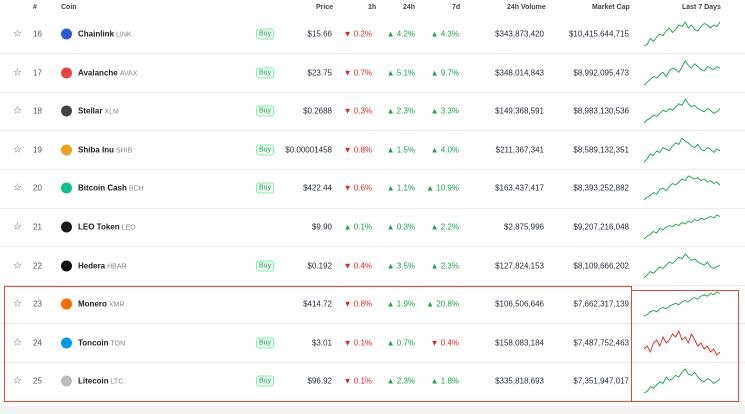  I want to click on change-7d: ▲ 1.8%, so click(445, 381).